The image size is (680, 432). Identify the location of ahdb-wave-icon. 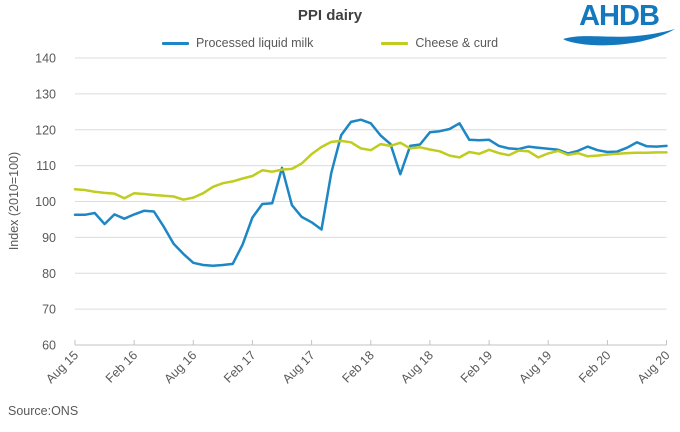
(619, 37).